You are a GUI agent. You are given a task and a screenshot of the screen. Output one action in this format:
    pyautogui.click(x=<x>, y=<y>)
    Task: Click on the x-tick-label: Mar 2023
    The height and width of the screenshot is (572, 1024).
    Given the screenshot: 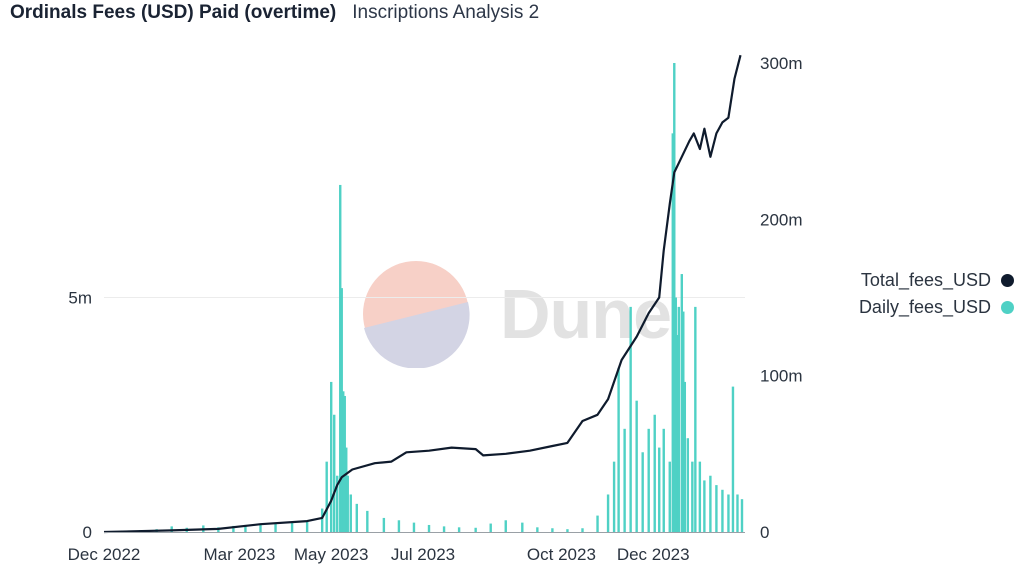 What is the action you would take?
    pyautogui.click(x=240, y=554)
    